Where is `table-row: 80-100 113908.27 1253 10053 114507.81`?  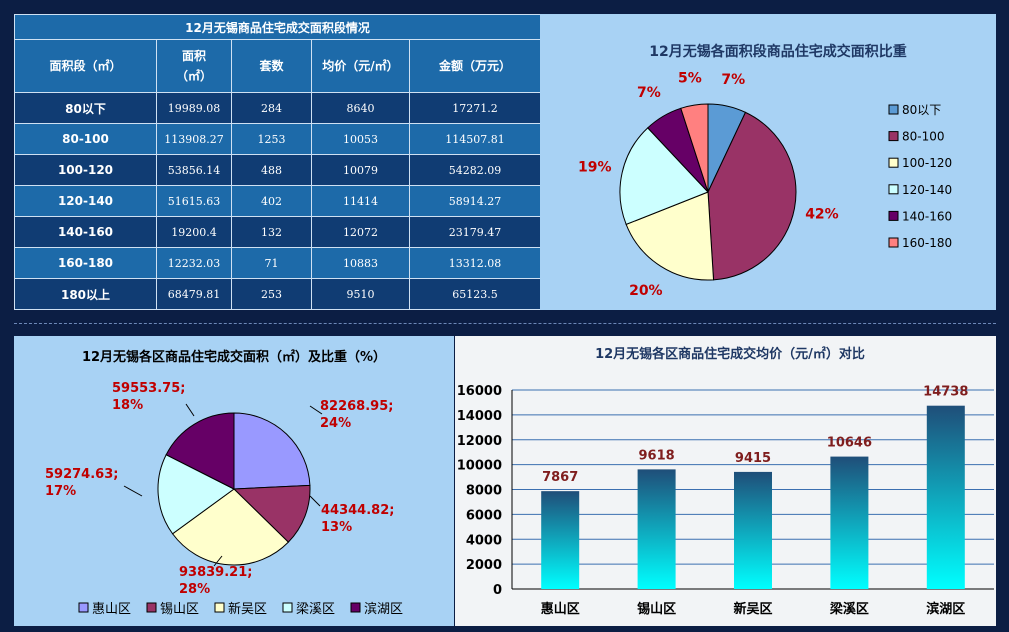 table-row: 80-100 113908.27 1253 10053 114507.81 is located at coordinates (277, 139).